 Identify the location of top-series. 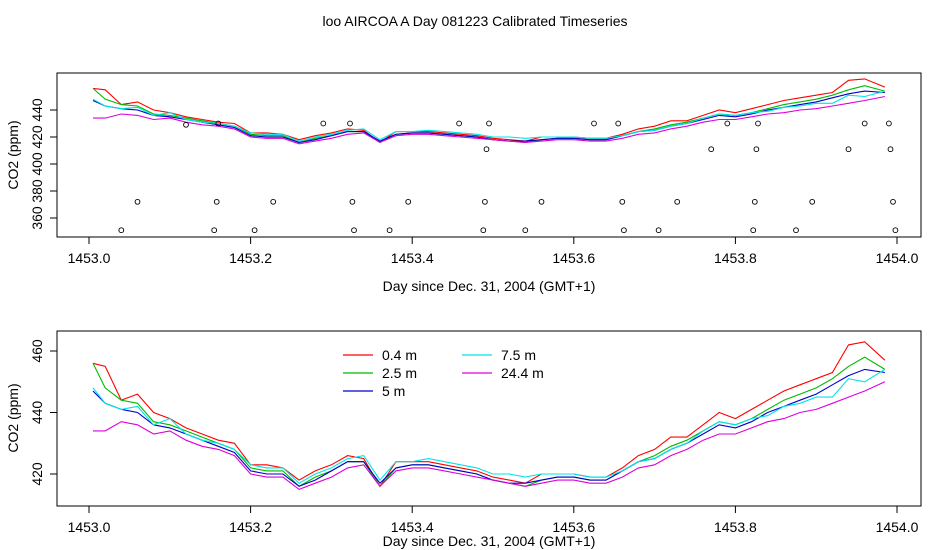
(489, 111).